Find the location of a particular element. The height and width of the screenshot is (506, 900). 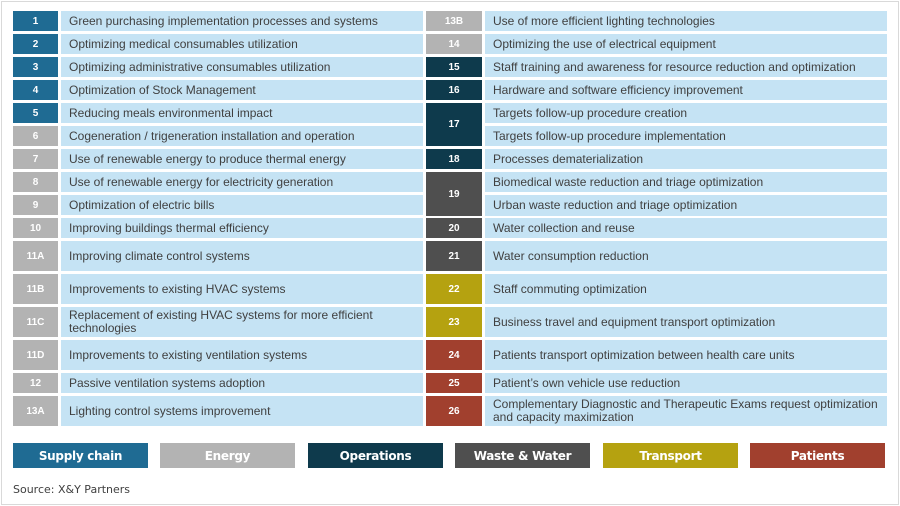

legend-energy: Energy is located at coordinates (227, 455).